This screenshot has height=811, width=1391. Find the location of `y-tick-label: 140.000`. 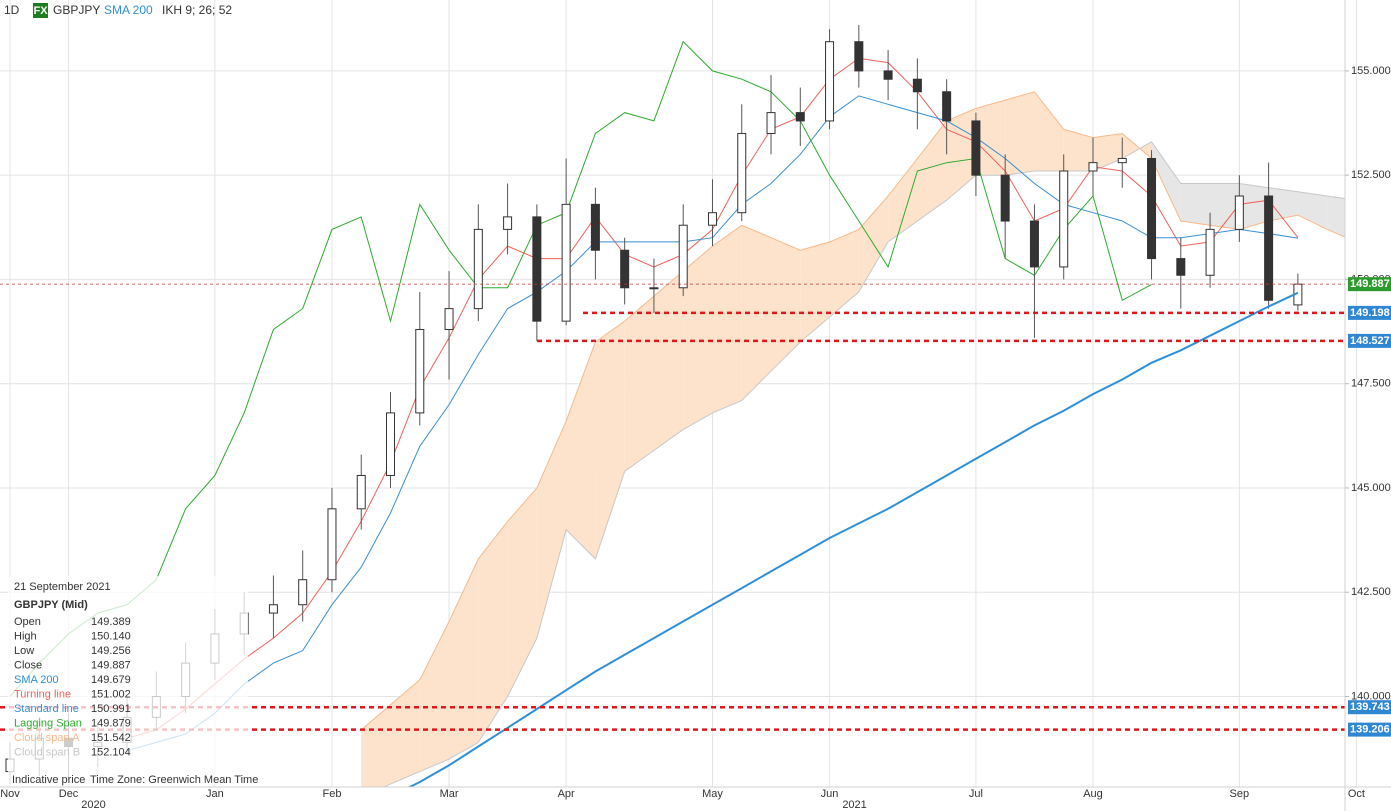

y-tick-label: 140.000 is located at coordinates (1371, 696).